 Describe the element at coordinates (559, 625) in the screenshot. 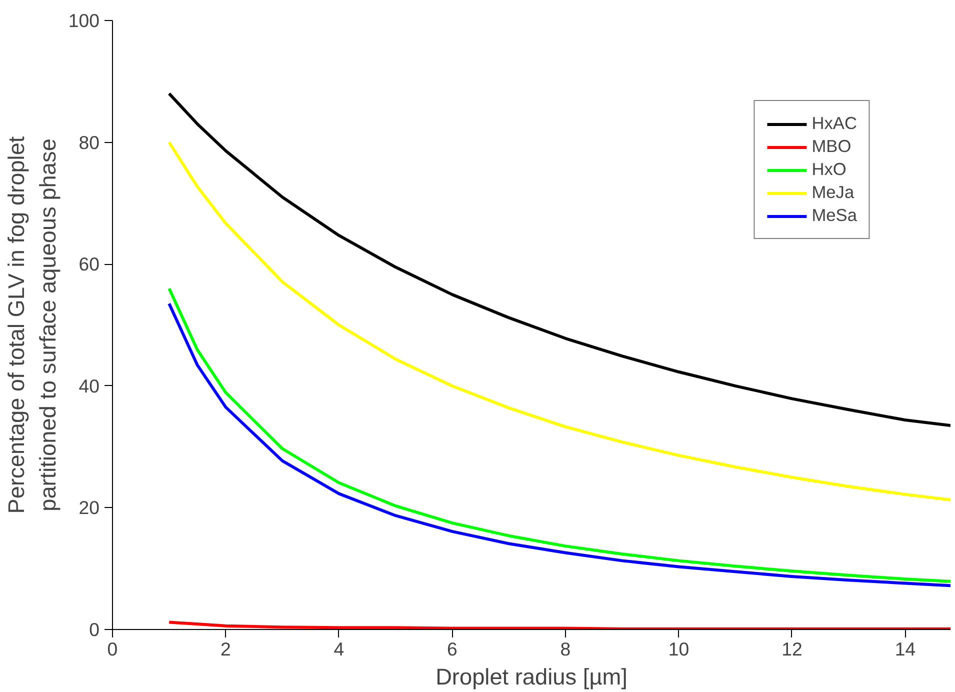

I see `line-series` at that location.